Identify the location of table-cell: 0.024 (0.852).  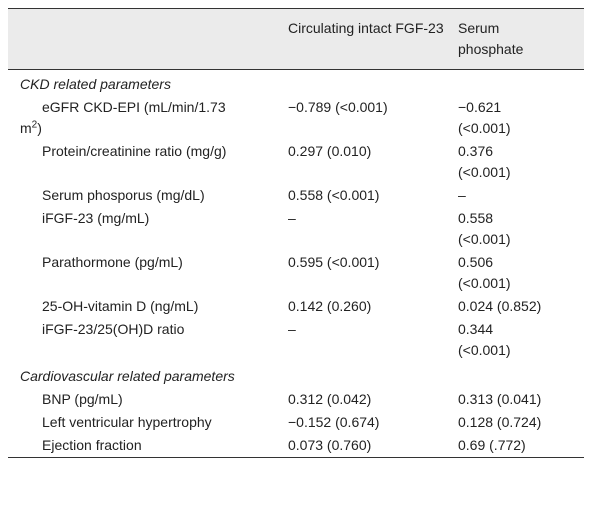
(500, 306).